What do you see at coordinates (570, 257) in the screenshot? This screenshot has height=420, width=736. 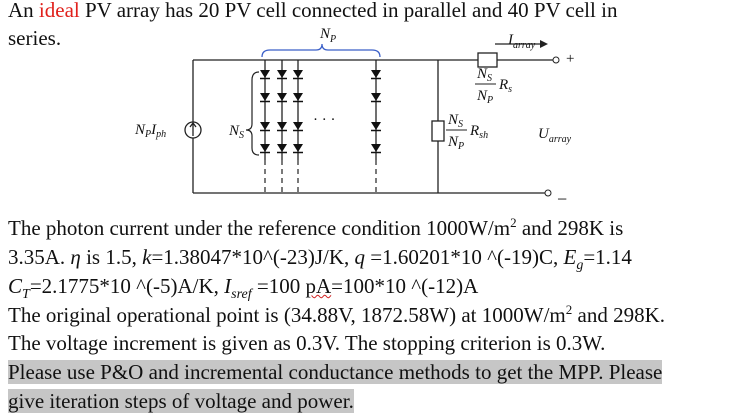 I see `symbol: E` at bounding box center [570, 257].